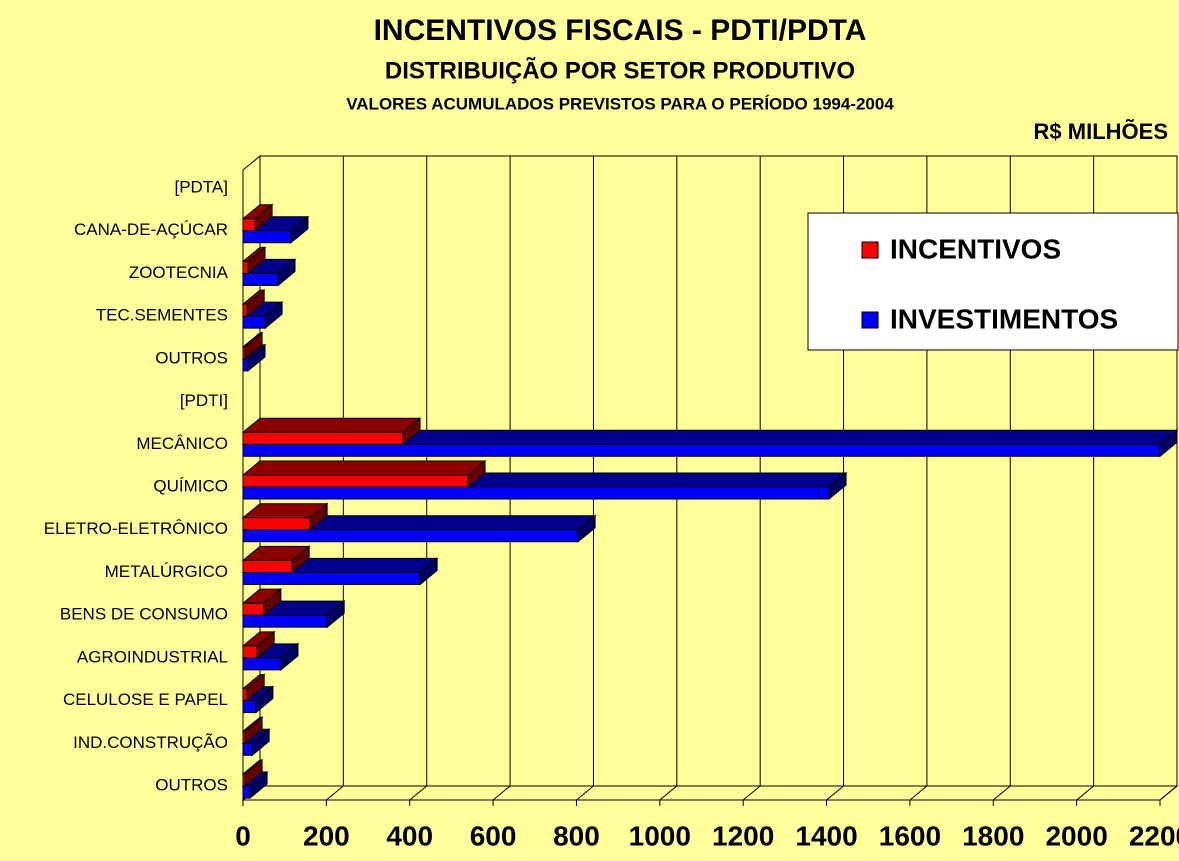  Describe the element at coordinates (144, 614) in the screenshot. I see `y-tick-label: BENS DE CONSUMO` at that location.